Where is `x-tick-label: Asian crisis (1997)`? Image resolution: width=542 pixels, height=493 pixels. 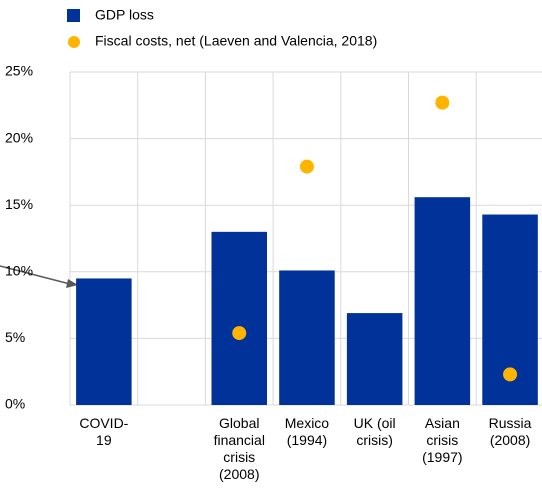 x-tick-label: Asian crisis (1997) is located at coordinates (442, 440).